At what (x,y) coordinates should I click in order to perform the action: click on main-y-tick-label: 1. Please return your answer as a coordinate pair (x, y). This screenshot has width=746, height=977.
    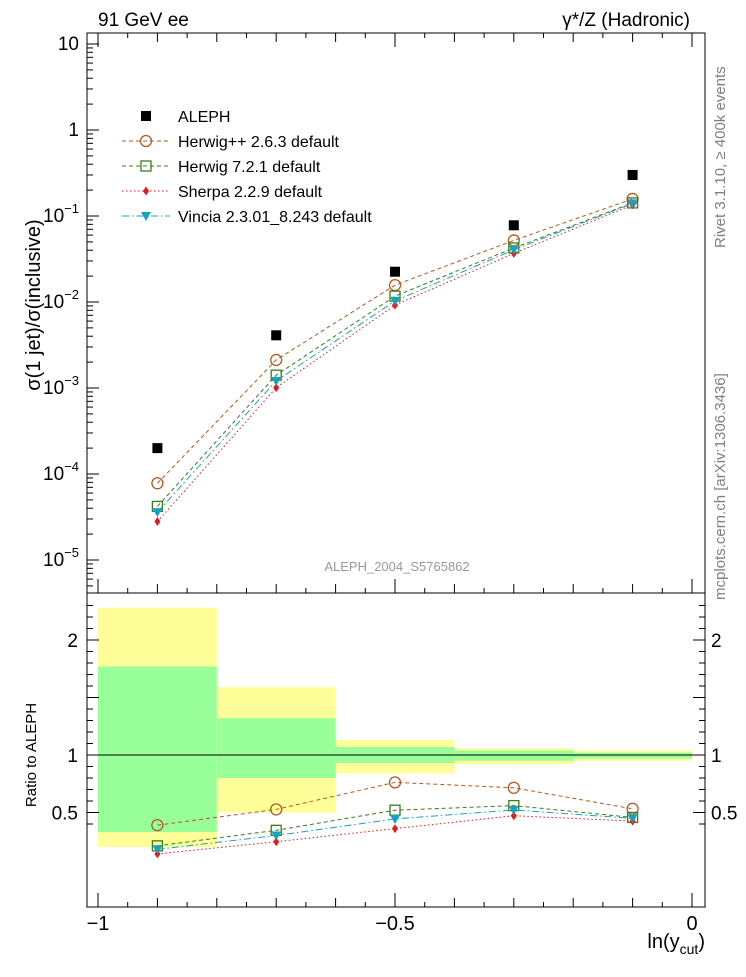
    Looking at the image, I should click on (73, 130).